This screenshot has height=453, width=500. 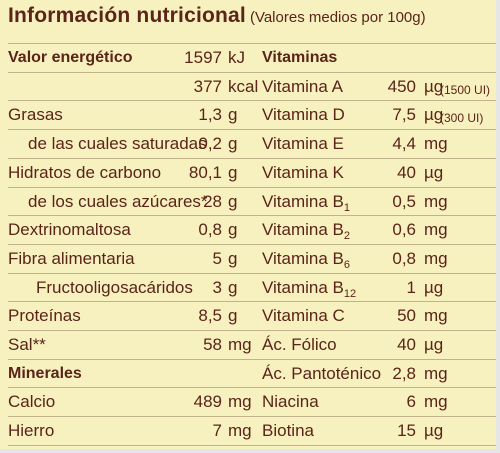 I want to click on vitamin-ui-equivalent: (1500 UI), so click(x=465, y=89).